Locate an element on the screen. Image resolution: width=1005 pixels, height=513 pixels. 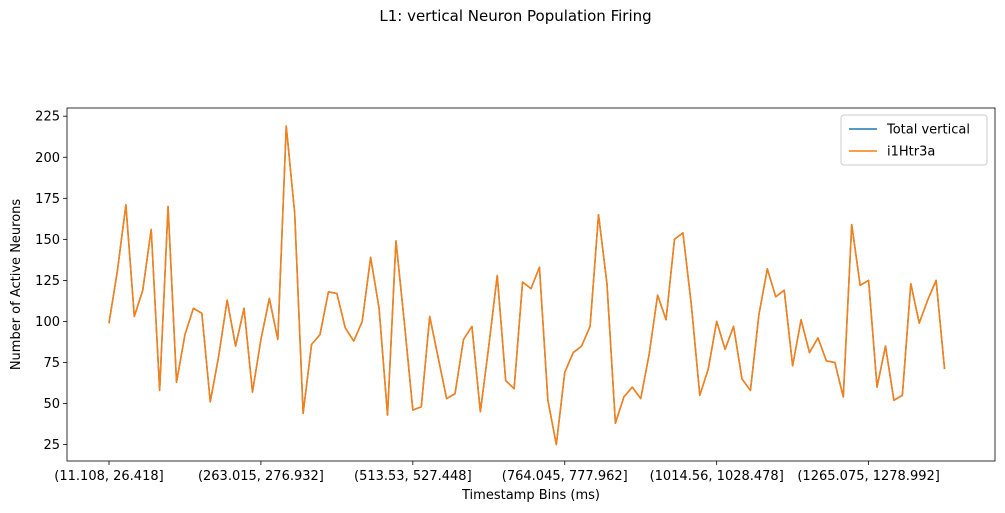
y-tick-label: 175 is located at coordinates (47, 199).